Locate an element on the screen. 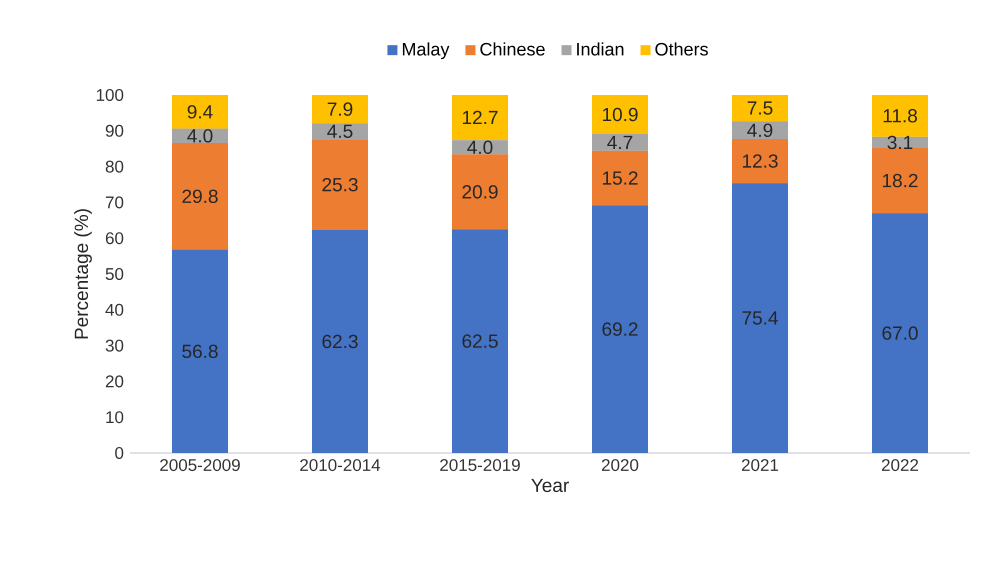 The height and width of the screenshot is (563, 984). data-label: 3.1 is located at coordinates (900, 143).